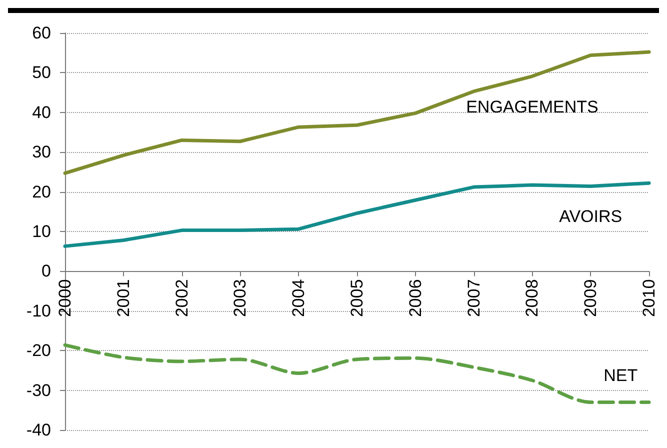 The height and width of the screenshot is (448, 667). I want to click on y-tick-label: 0, so click(46, 271).